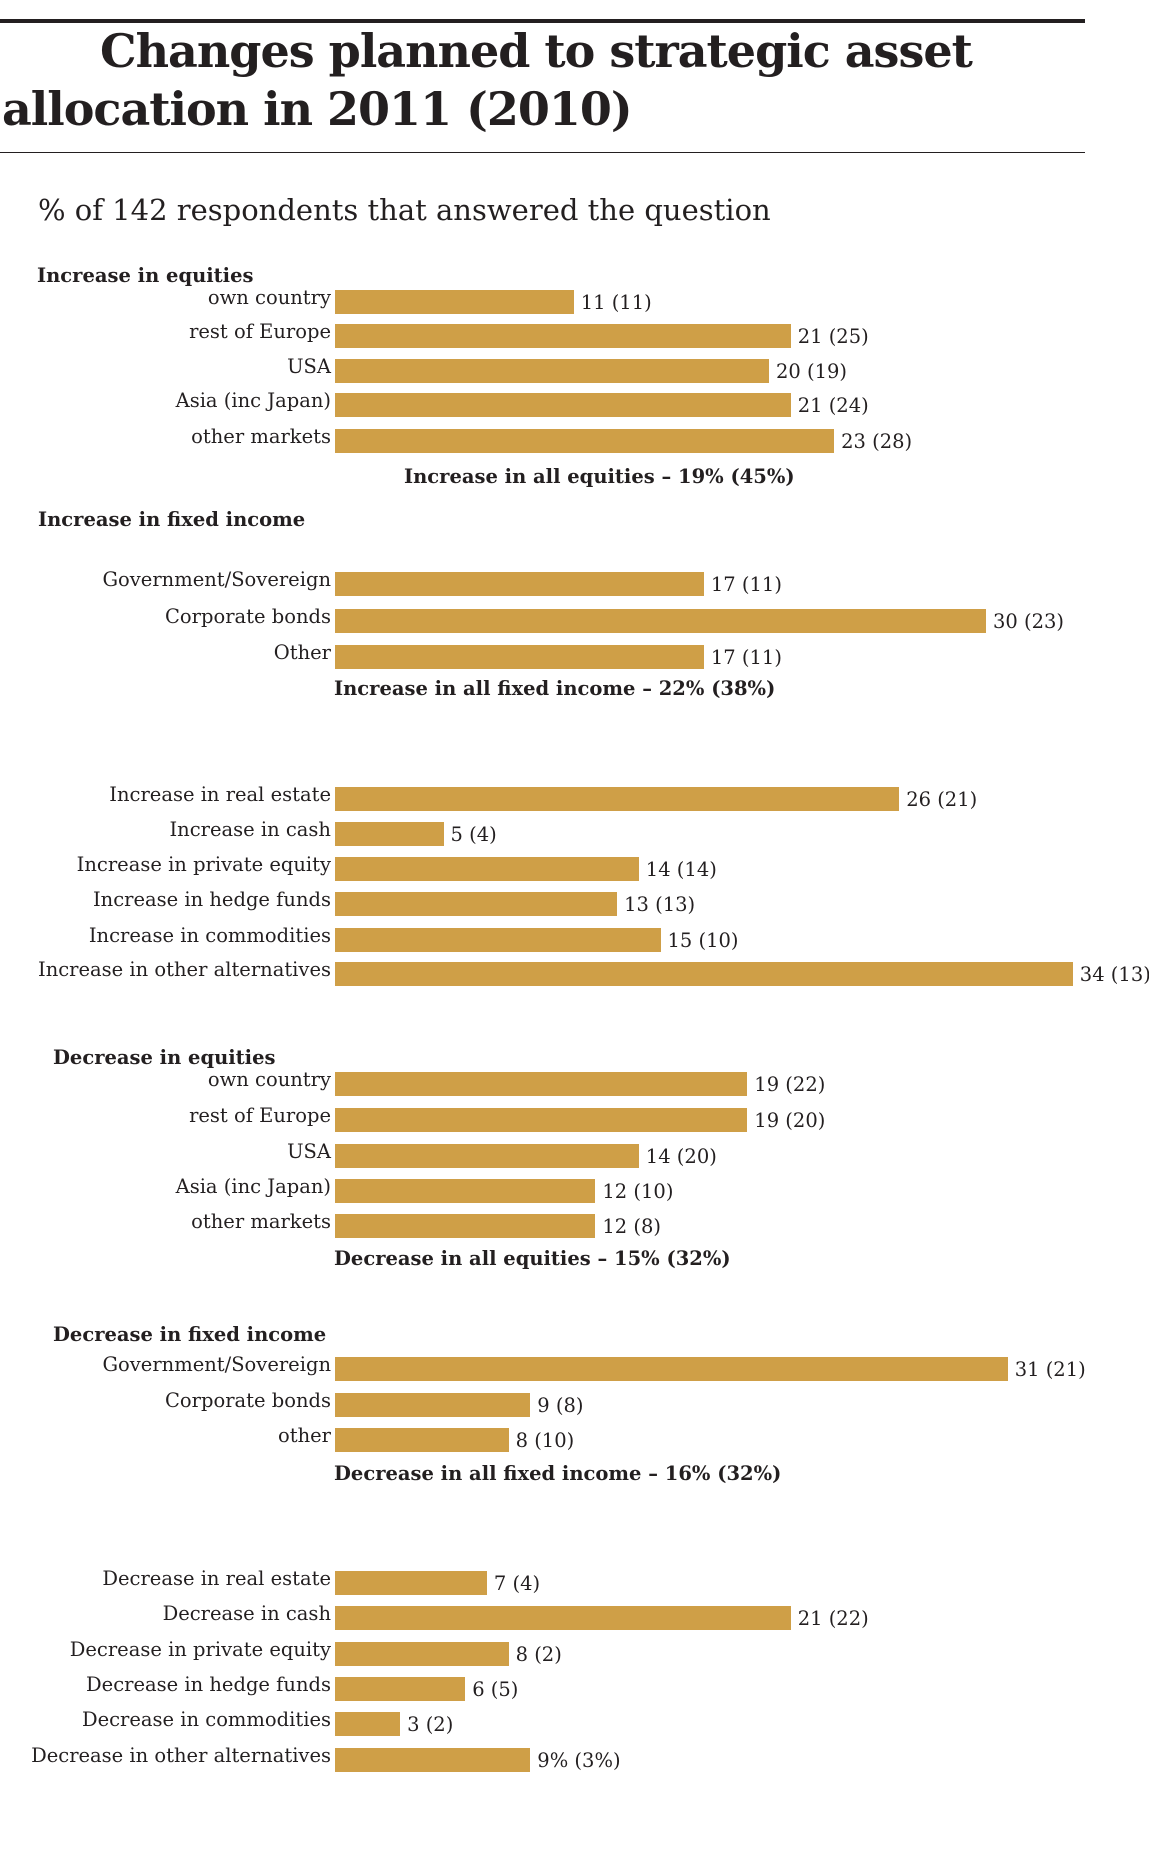 This screenshot has height=1860, width=1149. What do you see at coordinates (660, 904) in the screenshot?
I see `data-label: 13 (13)` at bounding box center [660, 904].